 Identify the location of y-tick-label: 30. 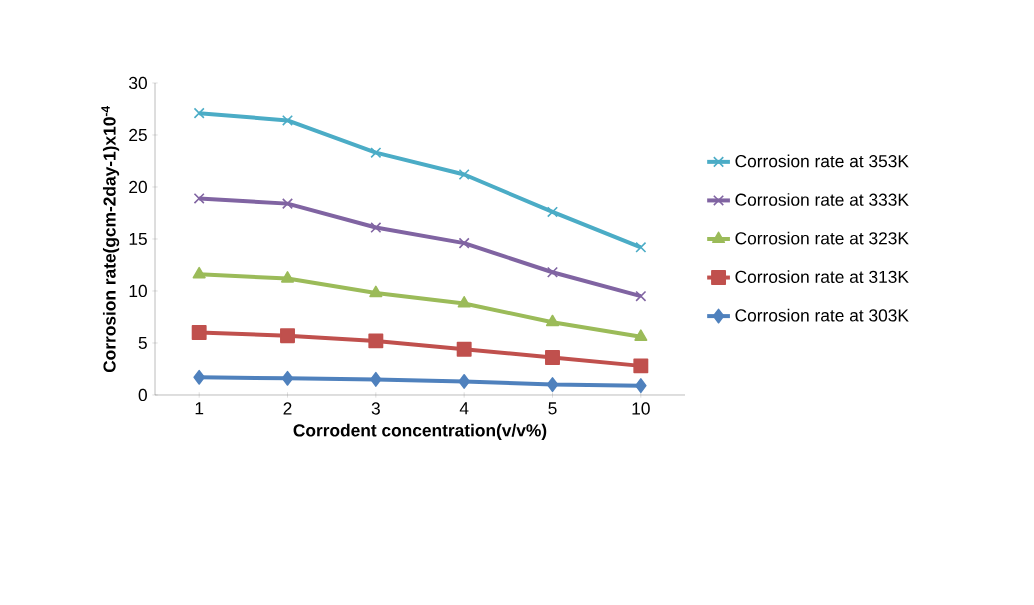
(138, 83).